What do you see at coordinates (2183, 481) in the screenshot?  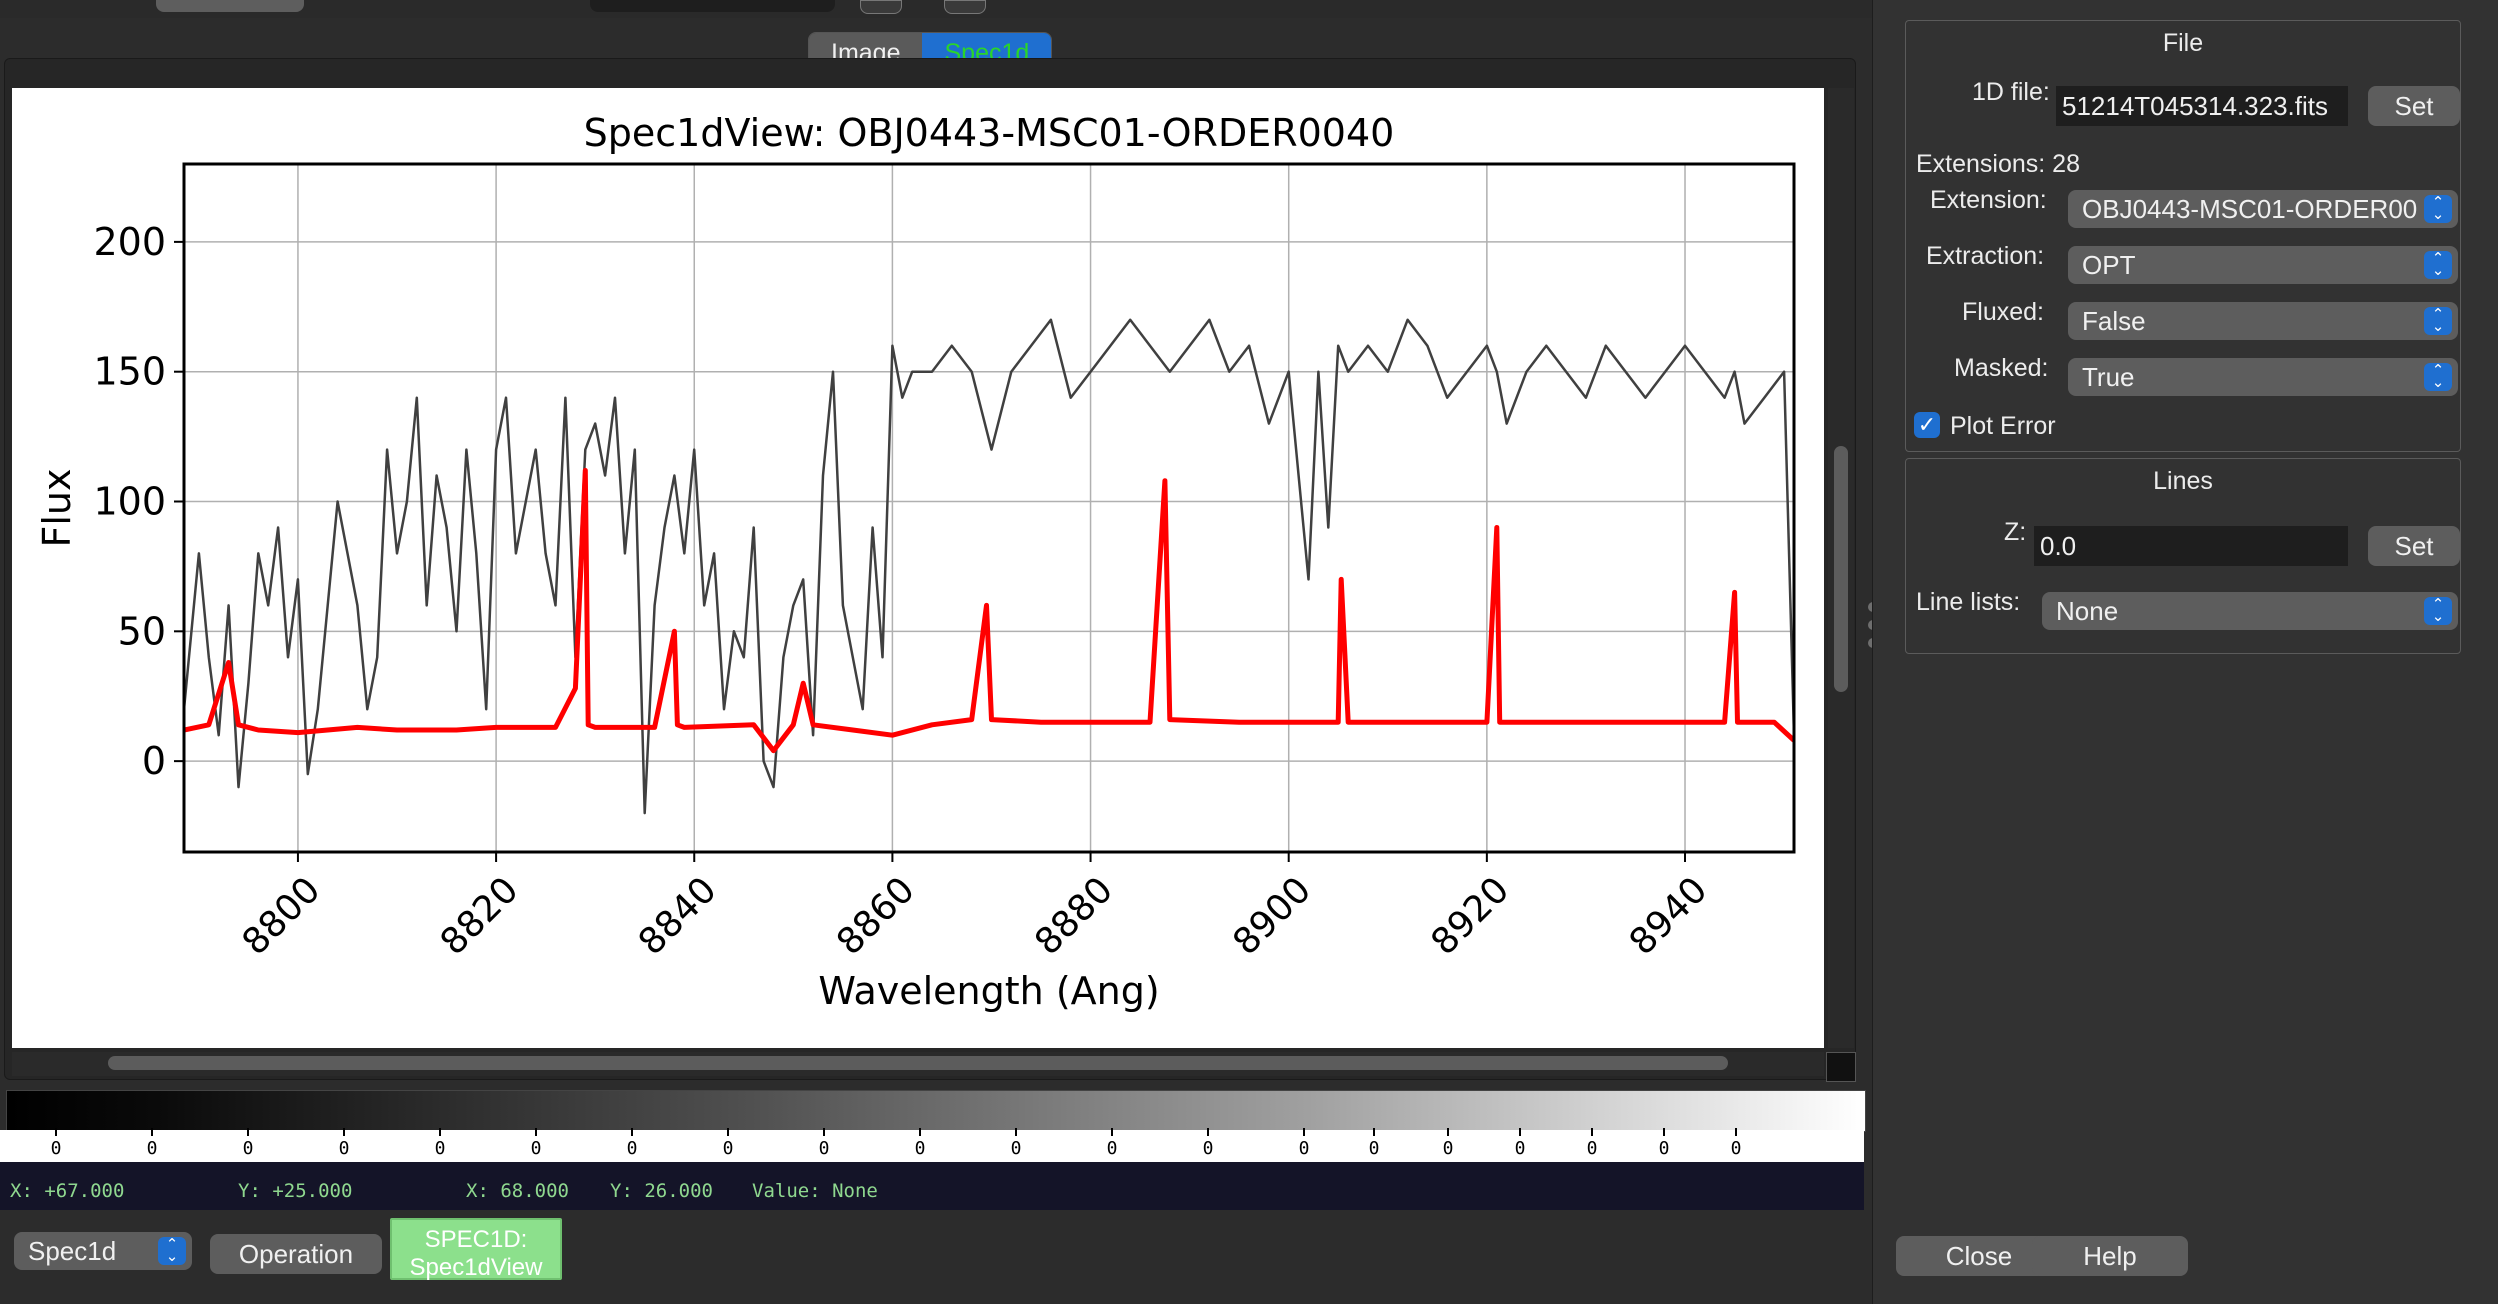 I see `lines-group-title: Lines` at bounding box center [2183, 481].